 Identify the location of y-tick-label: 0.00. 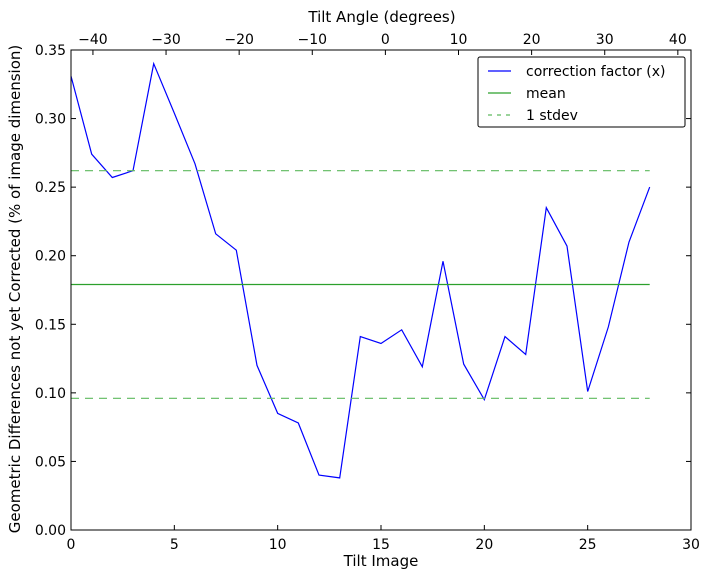
(50, 531).